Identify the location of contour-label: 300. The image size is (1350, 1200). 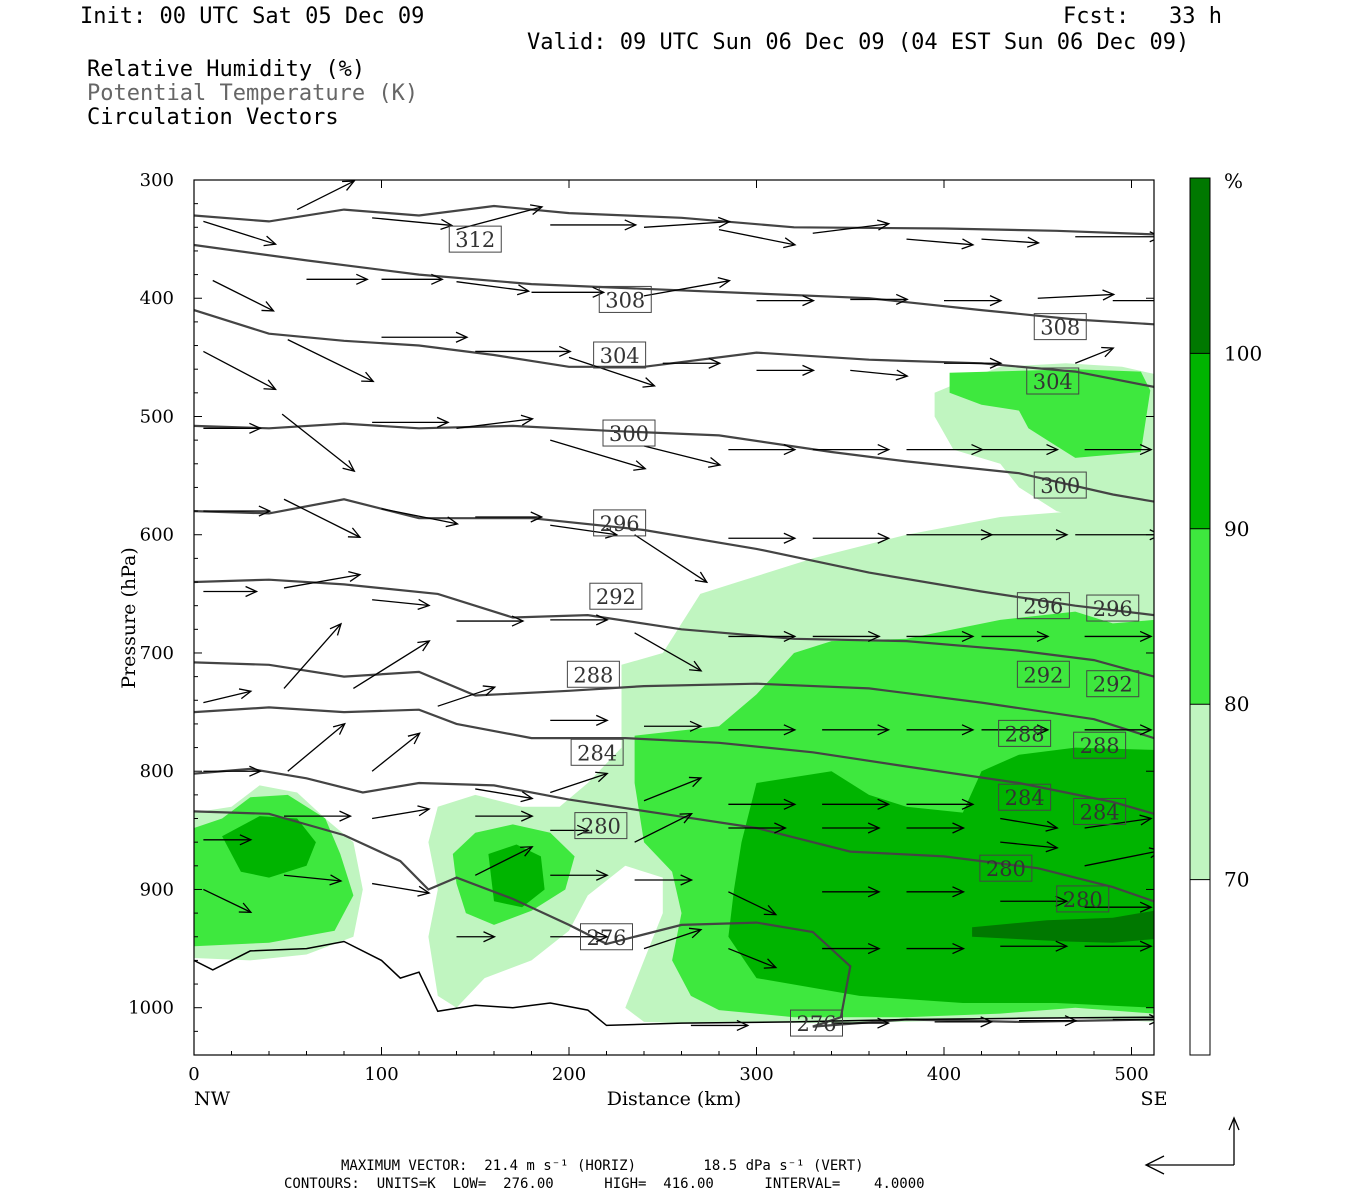
(1060, 485).